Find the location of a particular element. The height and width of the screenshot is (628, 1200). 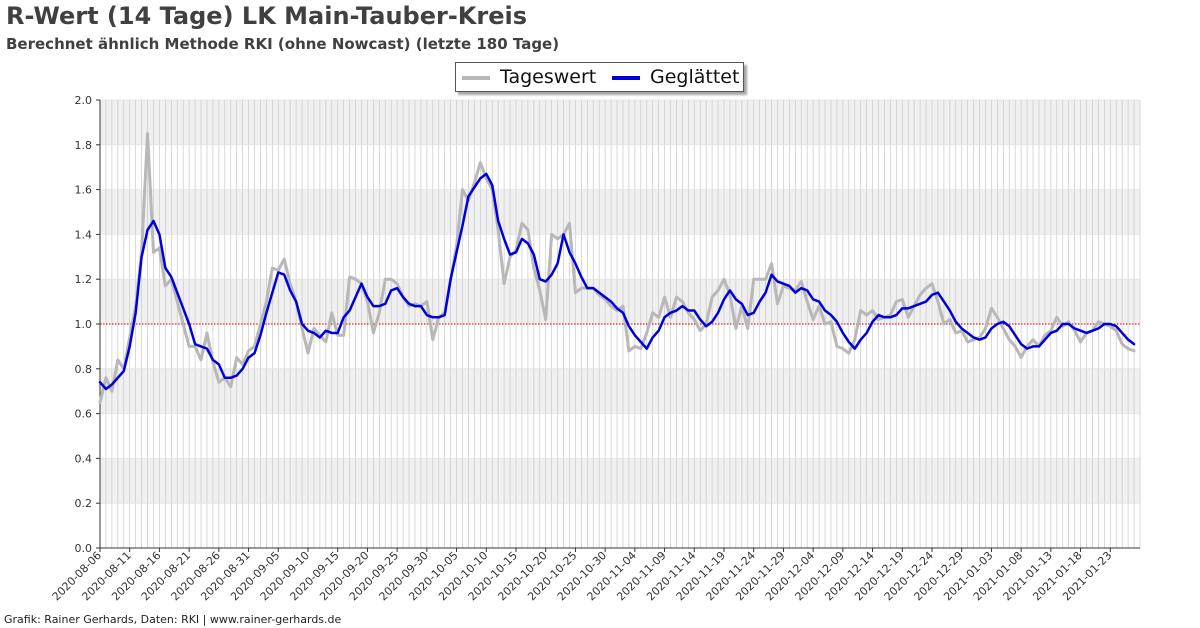

y-tick-label: 0.2 is located at coordinates (84, 503).